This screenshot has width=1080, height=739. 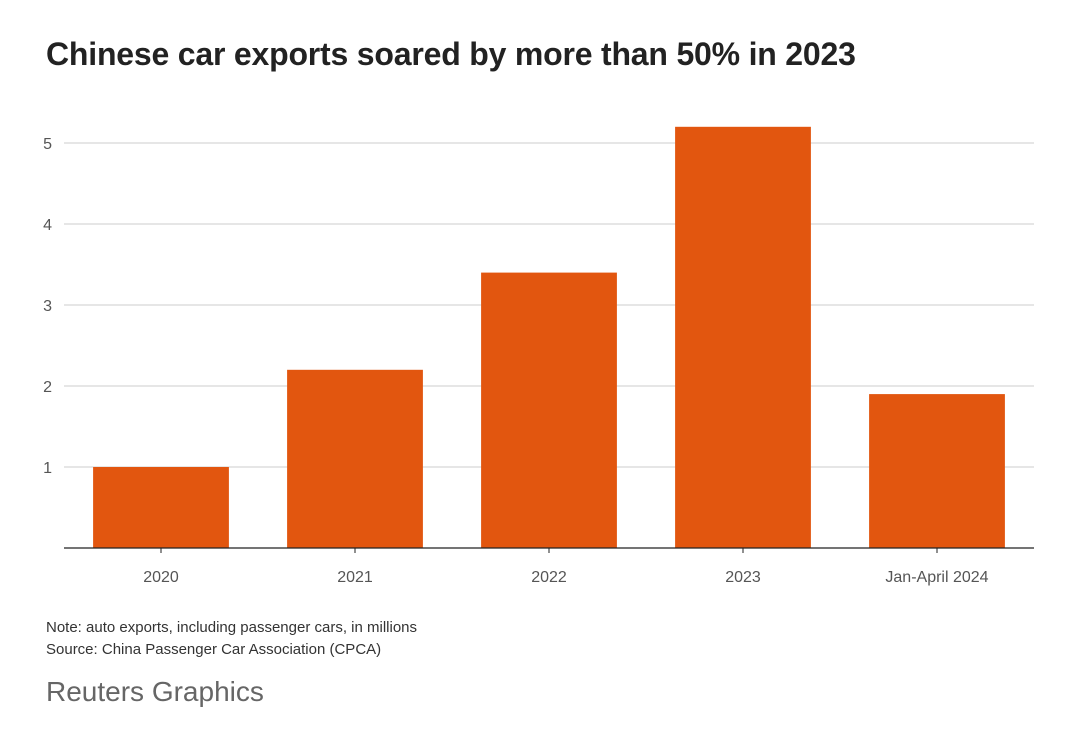 What do you see at coordinates (355, 577) in the screenshot?
I see `x-tick-label: 2021` at bounding box center [355, 577].